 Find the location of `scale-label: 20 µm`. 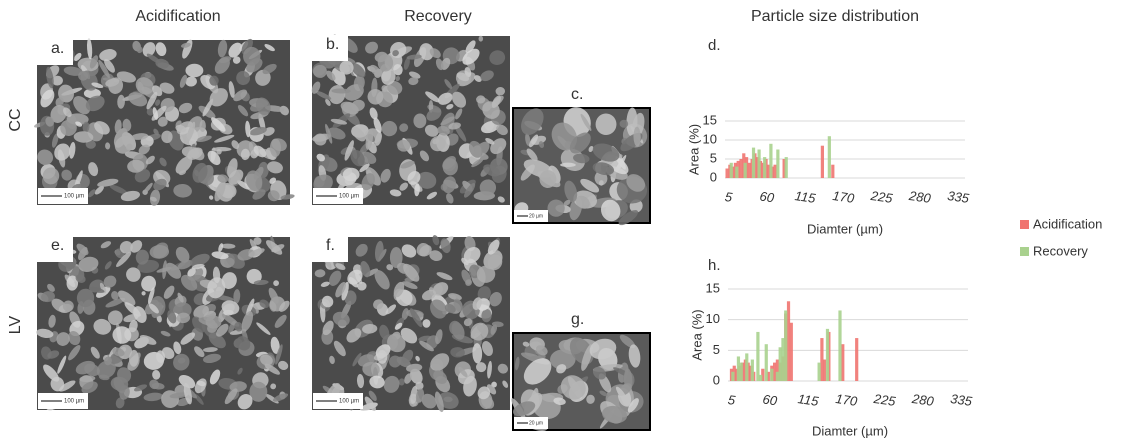

scale-label: 20 µm is located at coordinates (536, 423).